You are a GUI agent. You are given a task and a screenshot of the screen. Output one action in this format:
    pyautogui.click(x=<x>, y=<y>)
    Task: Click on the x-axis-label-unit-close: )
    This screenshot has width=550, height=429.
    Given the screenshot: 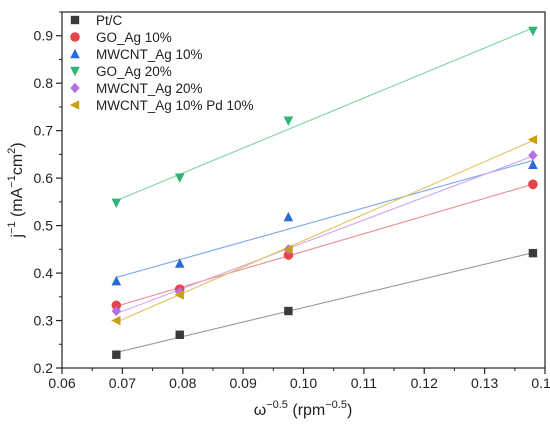 What is the action you would take?
    pyautogui.click(x=349, y=410)
    